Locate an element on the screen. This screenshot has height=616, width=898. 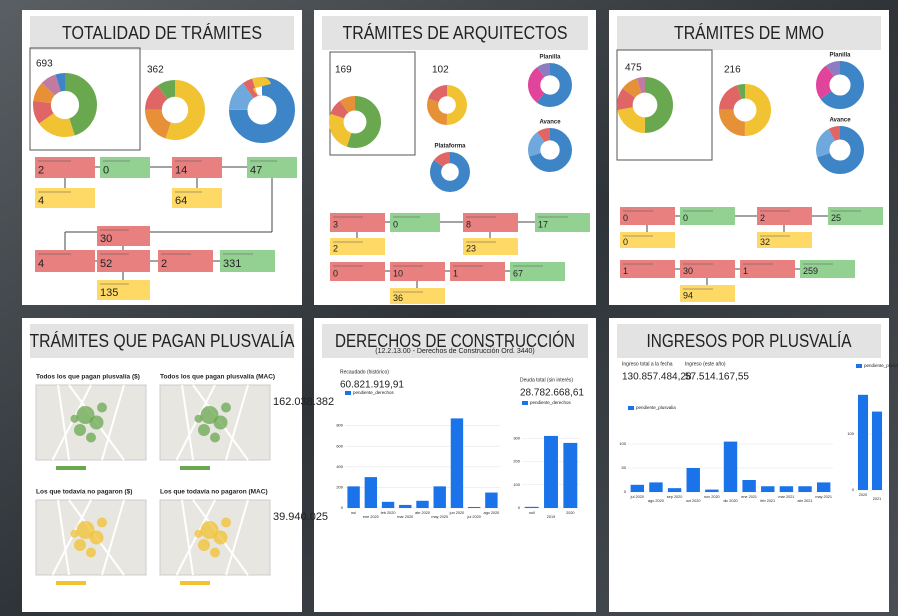
x-tick-label: abr 2020 is located at coordinates (422, 513).